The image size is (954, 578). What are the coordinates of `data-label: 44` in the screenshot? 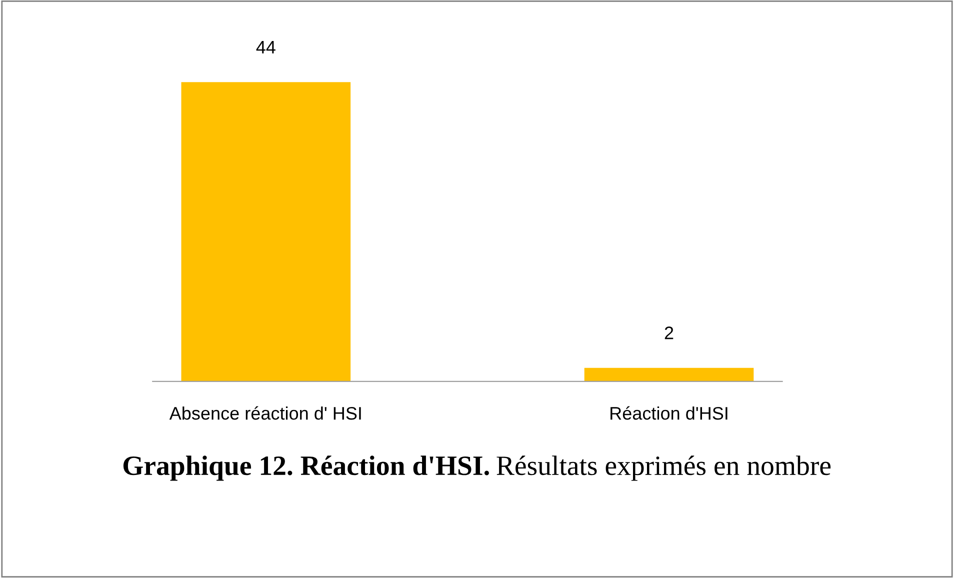 It's located at (266, 47).